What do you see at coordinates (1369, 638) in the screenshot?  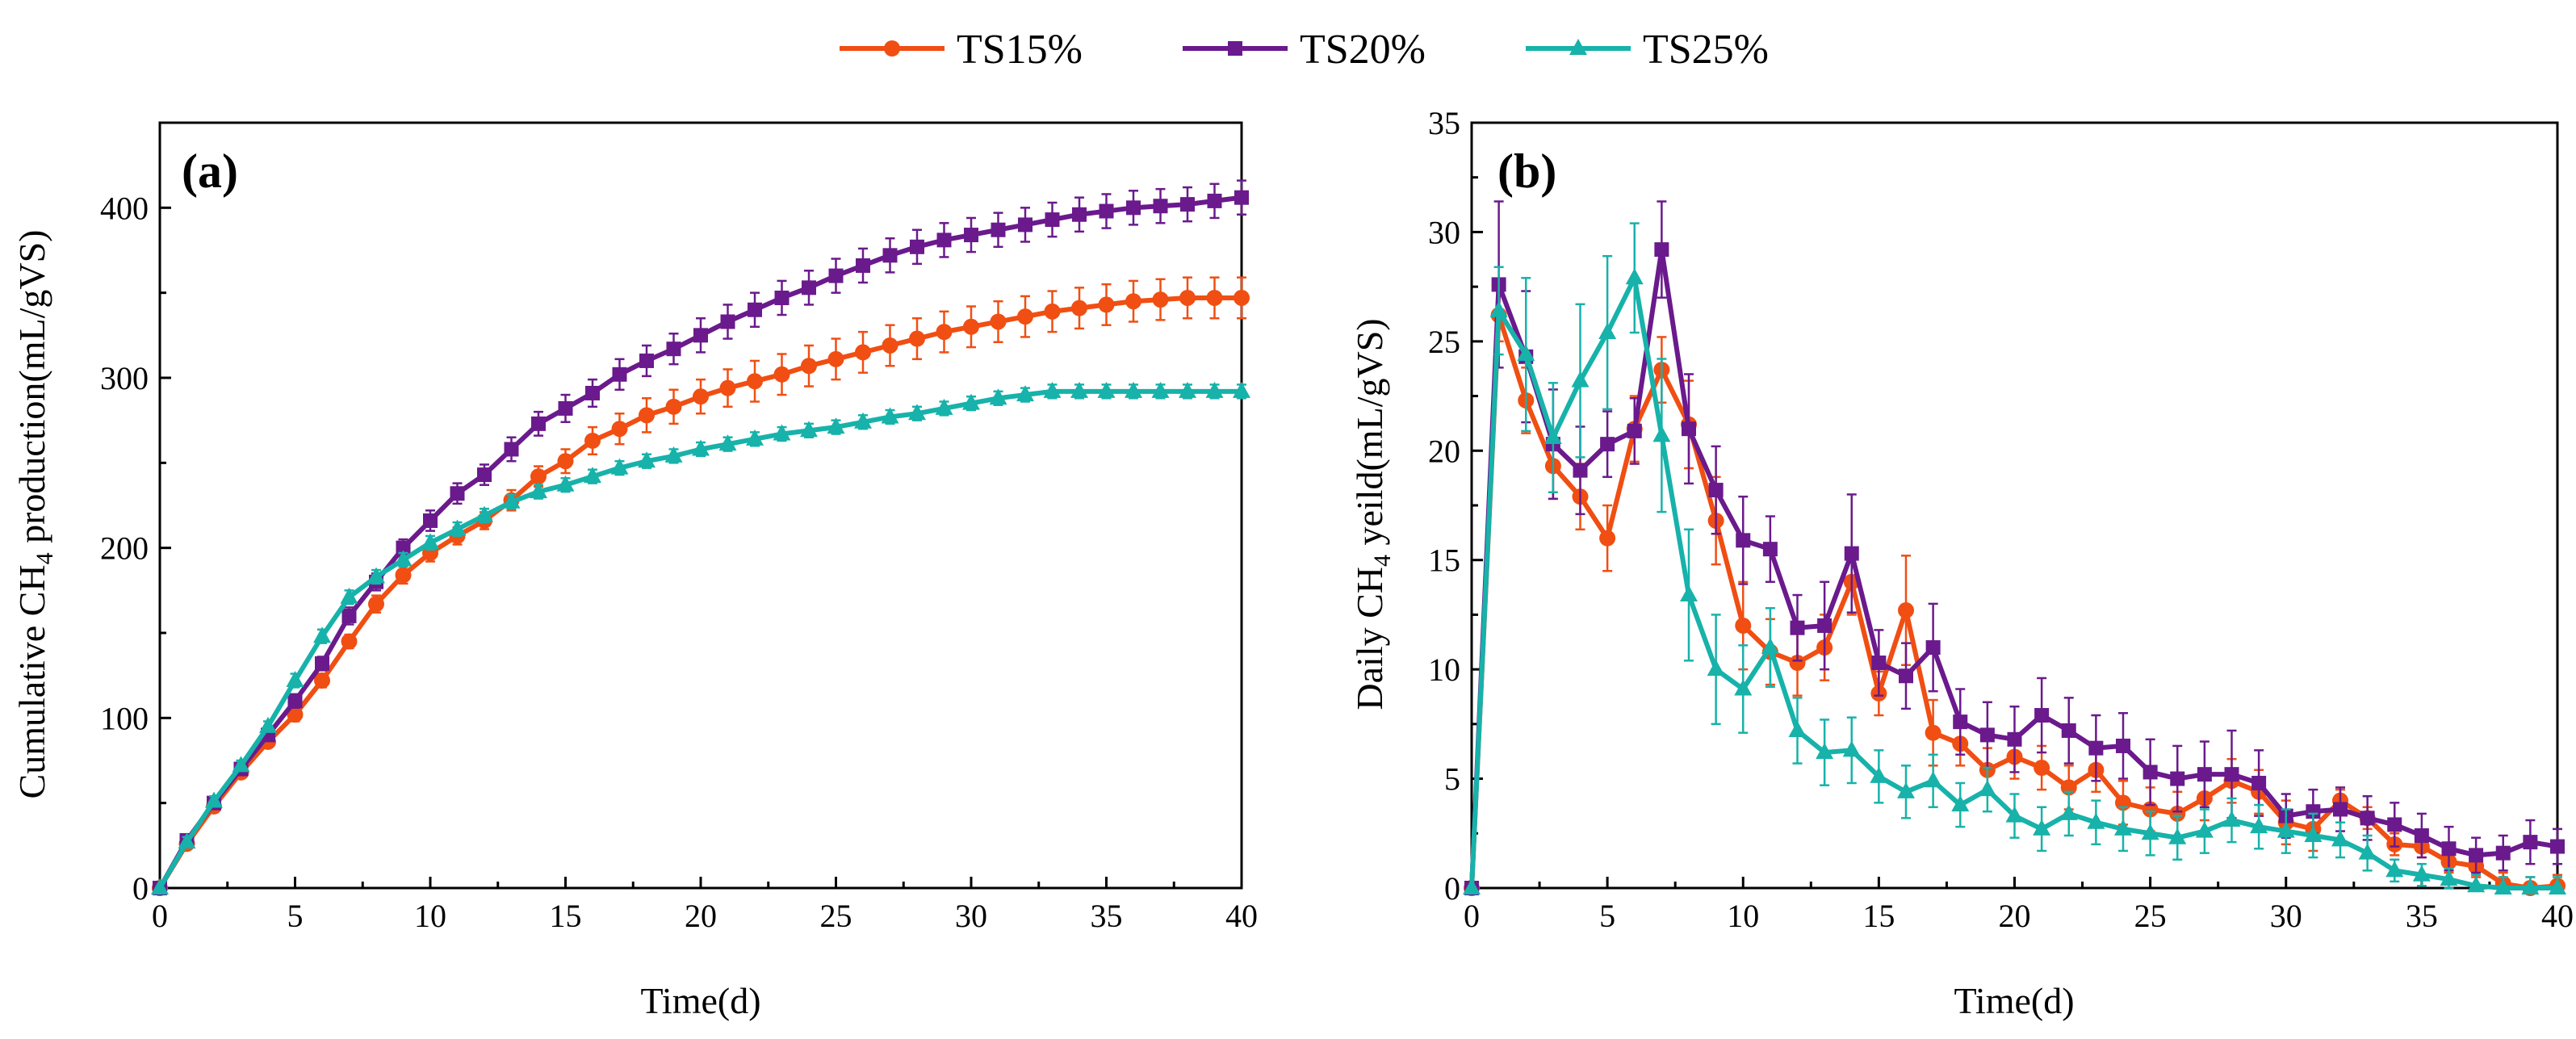 I see `panel-b-ylabel-prefix: Daily CH` at bounding box center [1369, 638].